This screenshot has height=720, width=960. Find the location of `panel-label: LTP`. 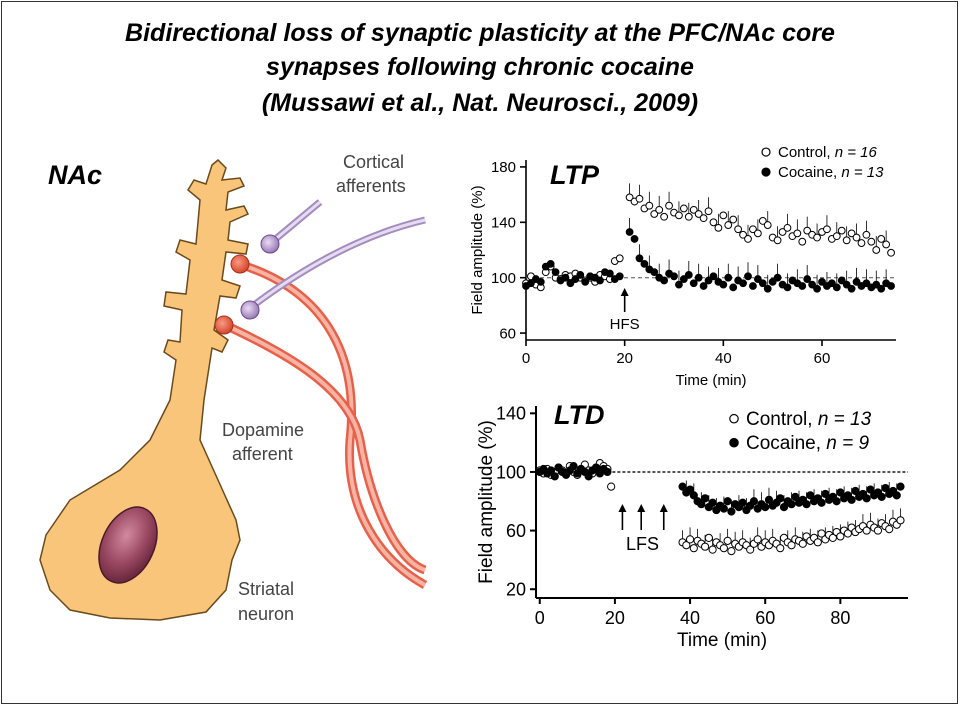

panel-label: LTP is located at coordinates (575, 175).